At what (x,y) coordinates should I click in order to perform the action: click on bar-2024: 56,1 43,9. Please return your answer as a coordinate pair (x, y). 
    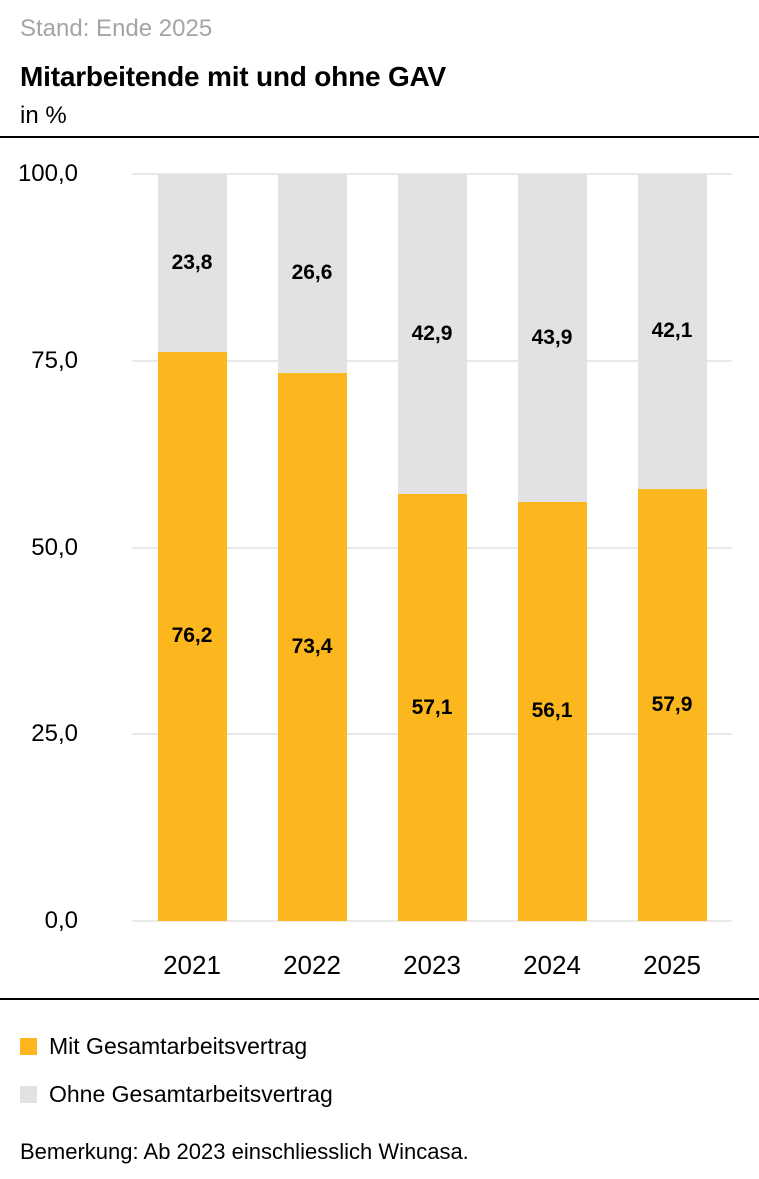
    Looking at the image, I should click on (552, 547).